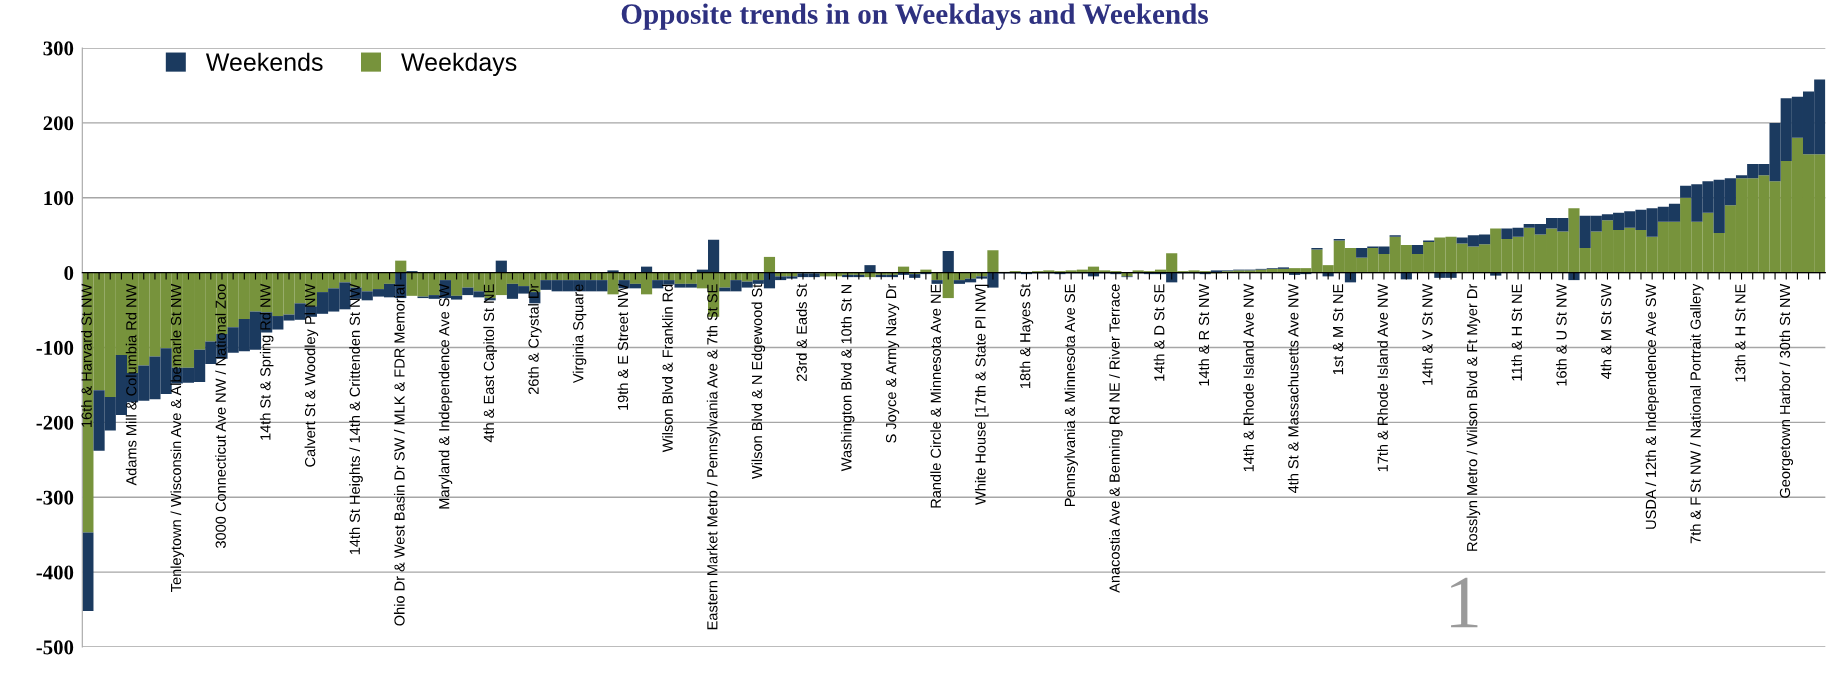 The image size is (1829, 683). Describe the element at coordinates (1204, 334) in the screenshot. I see `x-tick-label: 14th & R St NW` at that location.